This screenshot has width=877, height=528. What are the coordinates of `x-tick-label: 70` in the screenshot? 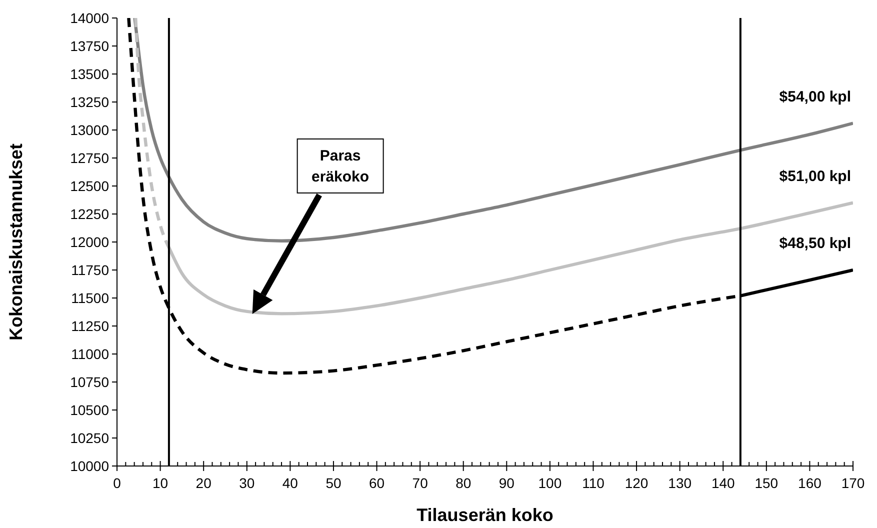 It's located at (420, 483).